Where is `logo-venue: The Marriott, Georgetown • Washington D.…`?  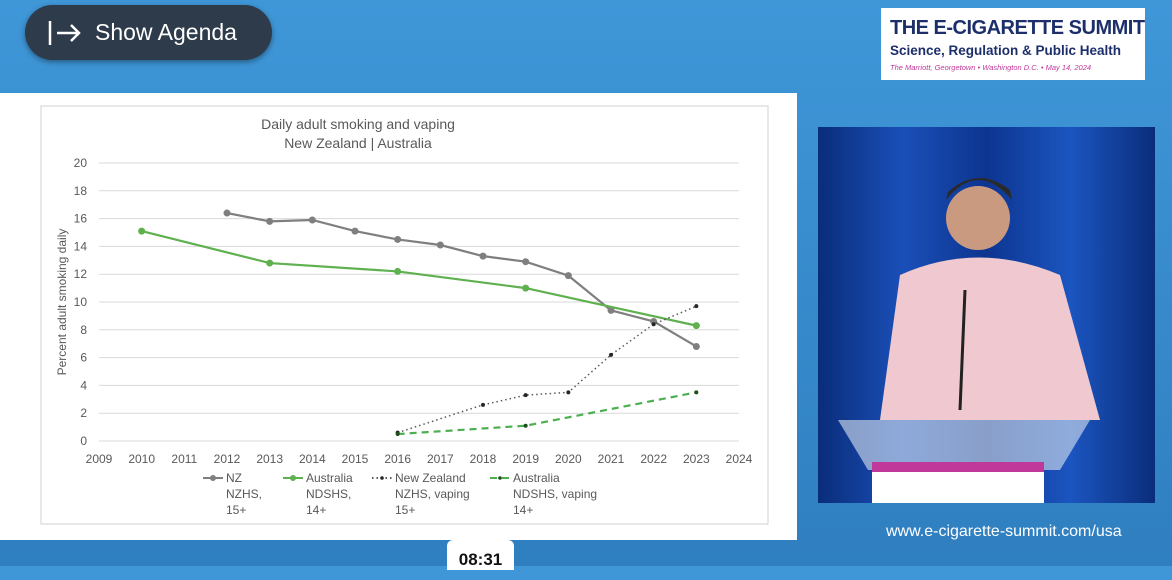
logo-venue: The Marriott, Georgetown • Washington D.… is located at coordinates (991, 67).